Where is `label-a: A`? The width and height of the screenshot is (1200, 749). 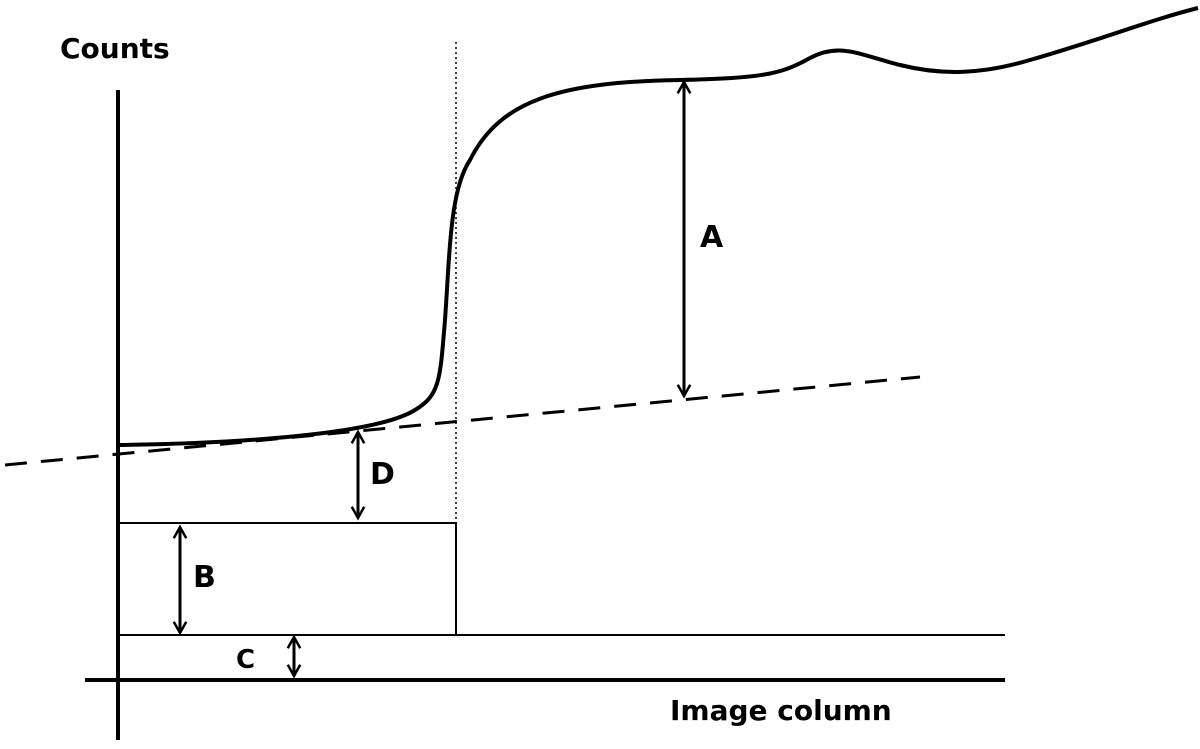 label-a: A is located at coordinates (712, 237).